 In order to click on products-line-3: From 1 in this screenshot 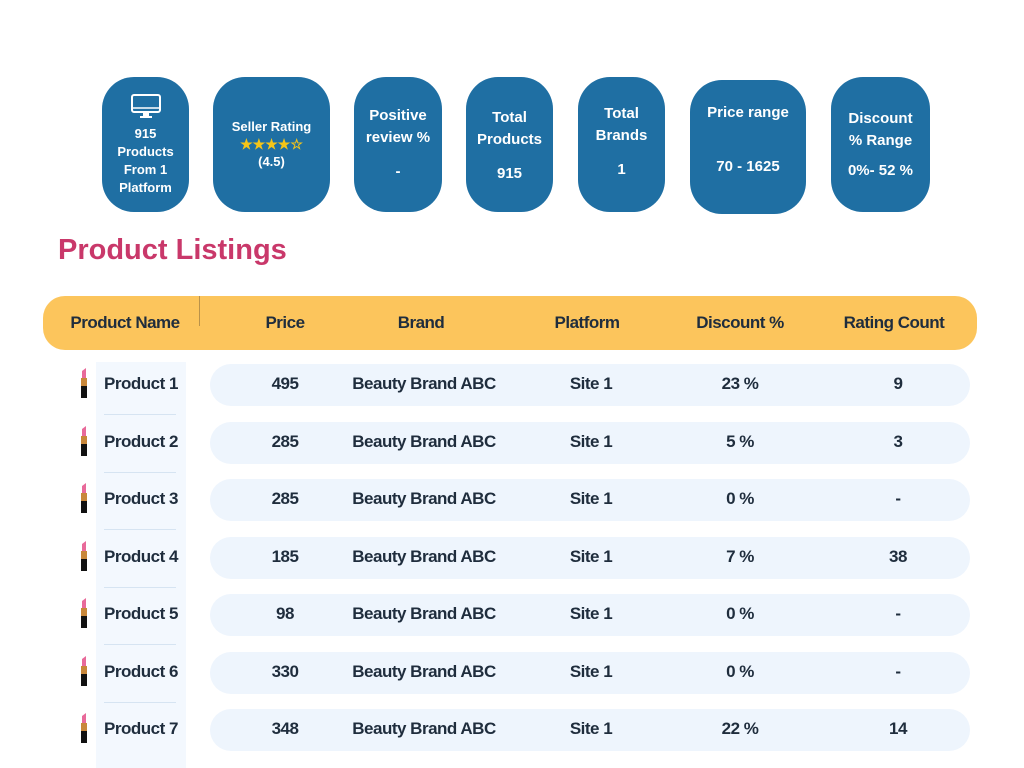, I will do `click(145, 169)`.